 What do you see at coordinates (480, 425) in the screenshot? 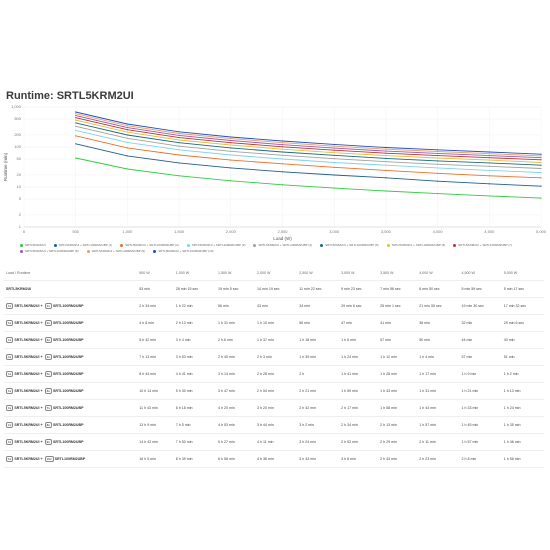
I see `runtime-cell: 1 h 45 min` at bounding box center [480, 425].